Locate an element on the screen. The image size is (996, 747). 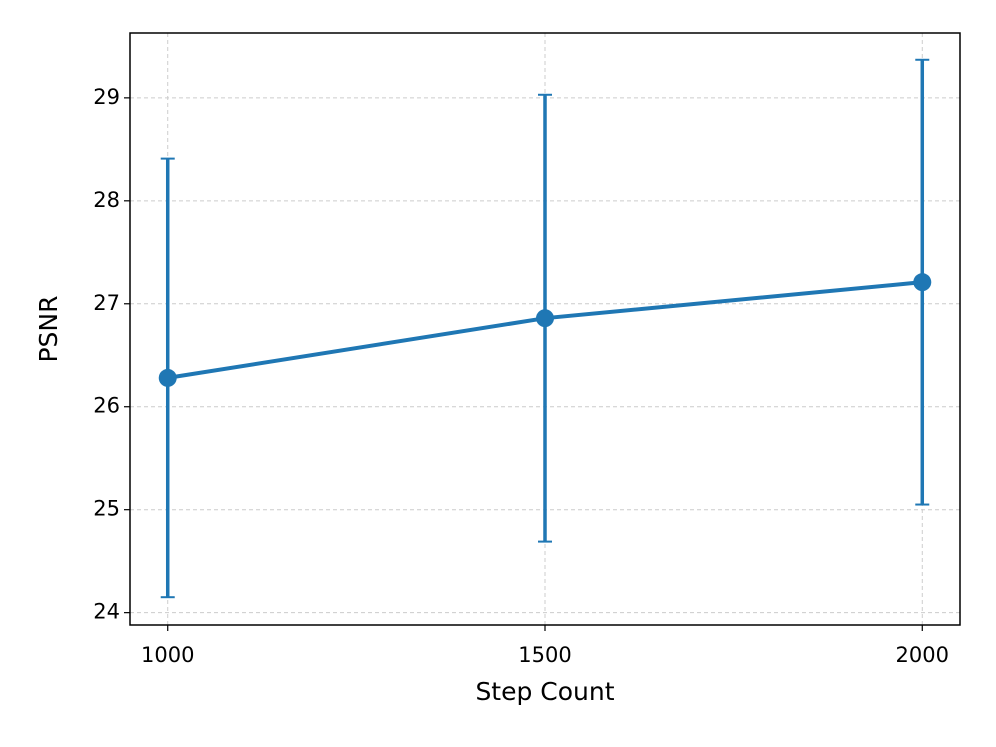
y-tick-label: 26 is located at coordinates (106, 406).